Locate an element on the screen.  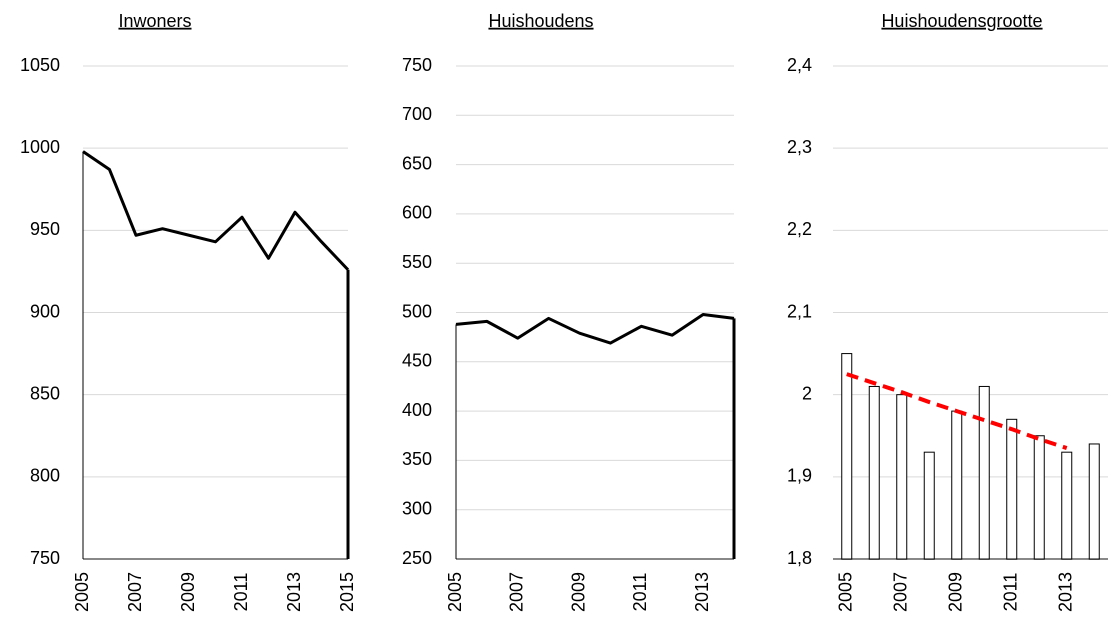
trendline is located at coordinates (957, 411).